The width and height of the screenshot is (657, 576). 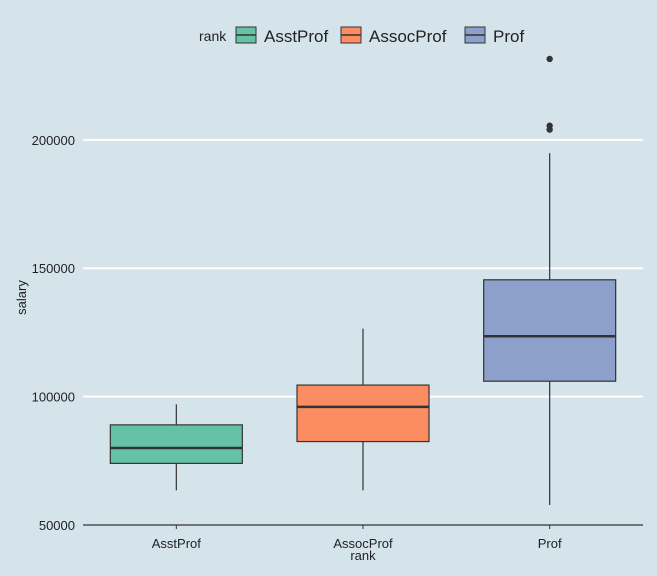 I want to click on legend-item-asstprof: AsstProf, so click(x=282, y=36).